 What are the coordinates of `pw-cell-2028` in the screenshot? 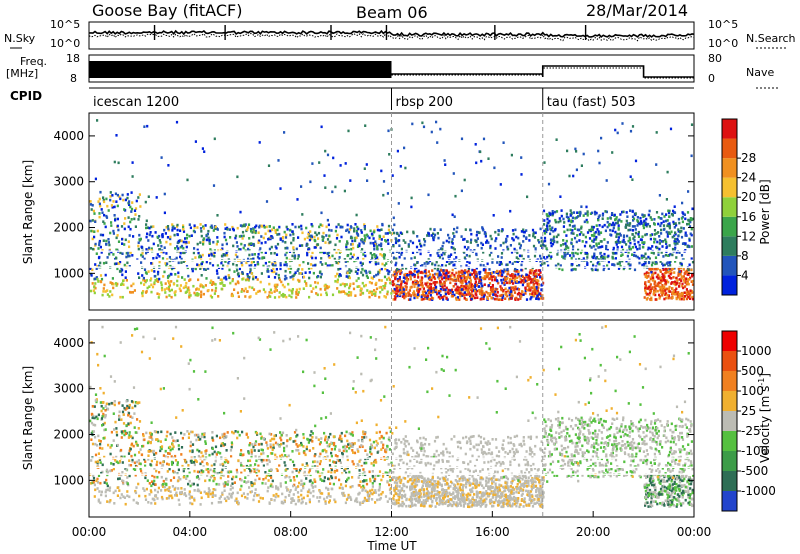 It's located at (443, 274).